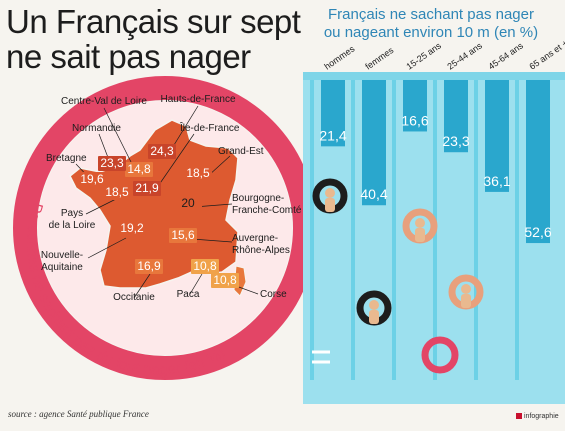  What do you see at coordinates (261, 244) in the screenshot?
I see `region-label: Auvergne-Rhône-Alpes` at bounding box center [261, 244].